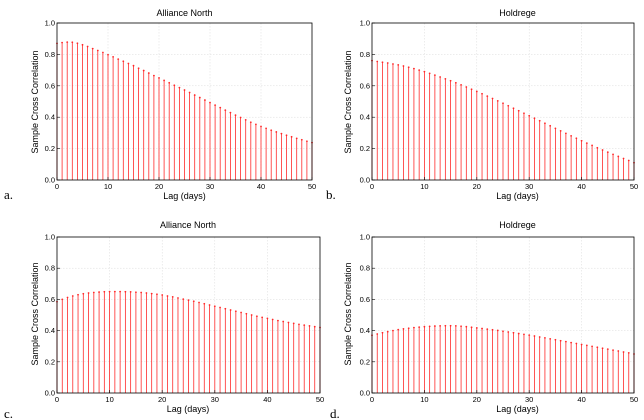 Image resolution: width=644 pixels, height=420 pixels. I want to click on y-axis-label: Sample Cross Correlation, so click(35, 101).